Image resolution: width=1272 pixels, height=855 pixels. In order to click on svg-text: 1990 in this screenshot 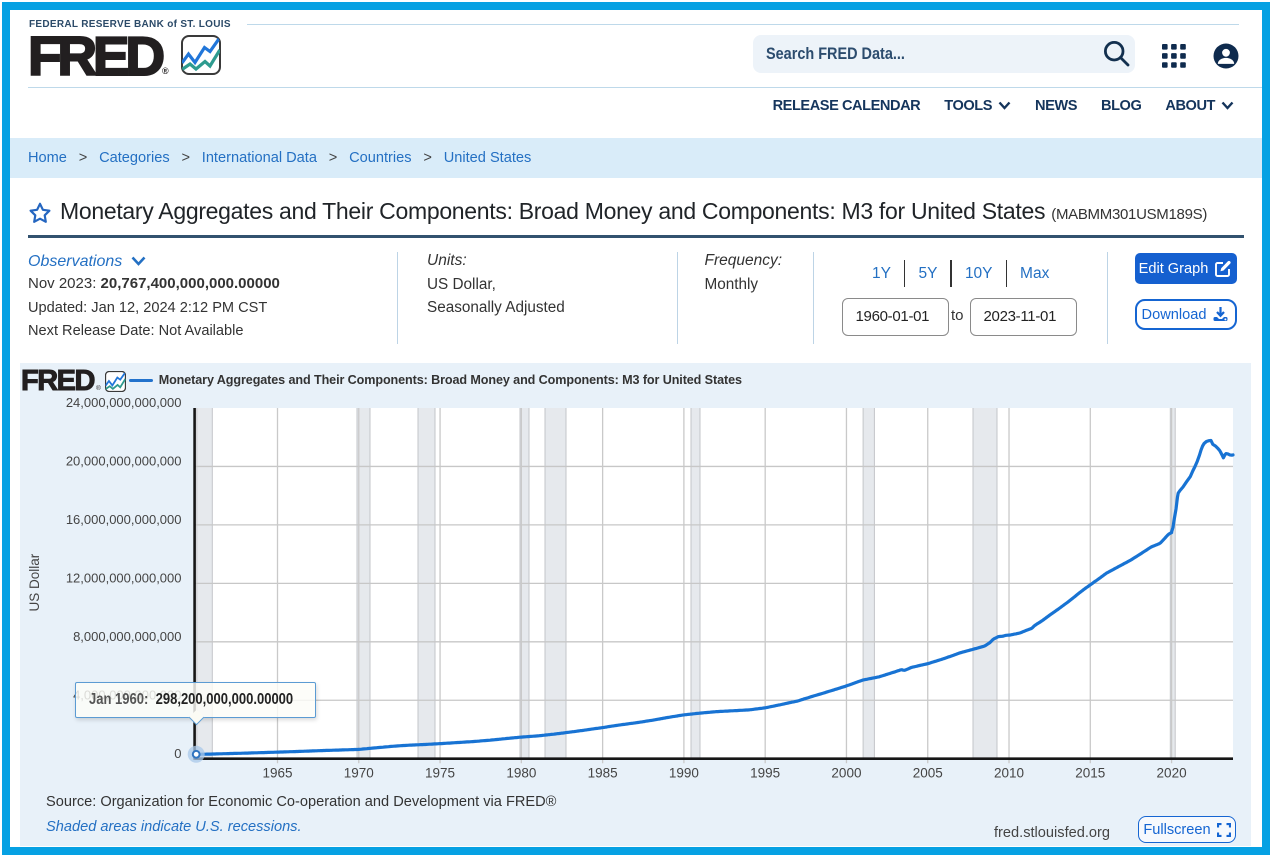, I will do `click(684, 772)`.